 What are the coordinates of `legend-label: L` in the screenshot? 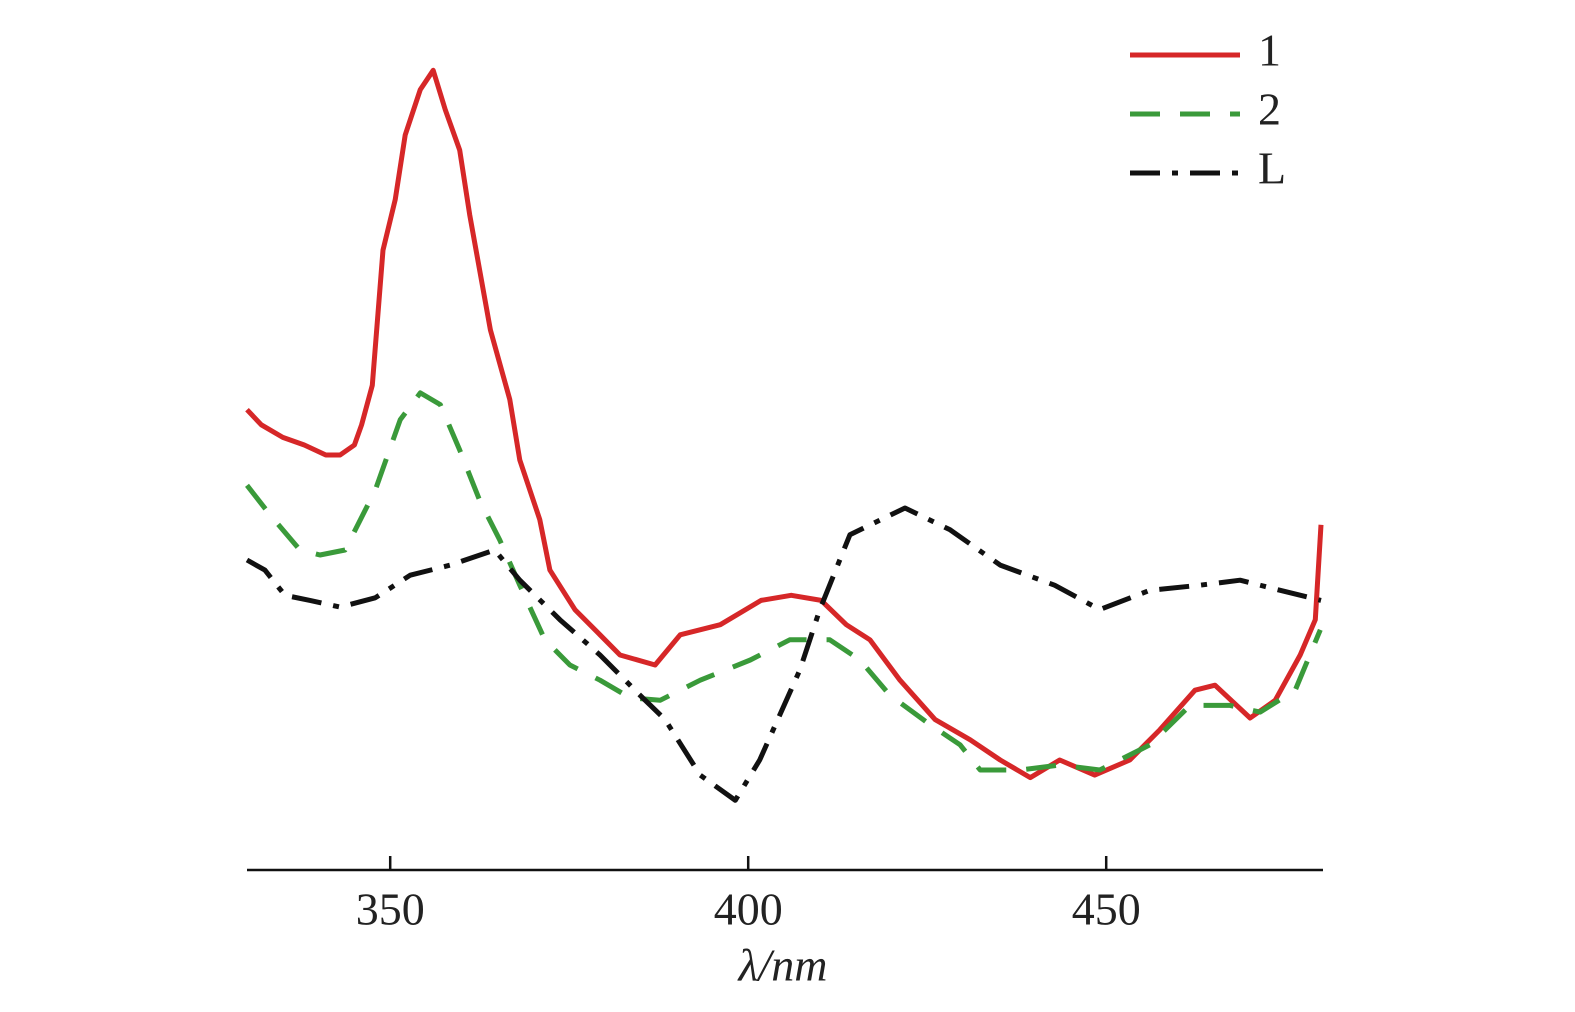 It's located at (1272, 168).